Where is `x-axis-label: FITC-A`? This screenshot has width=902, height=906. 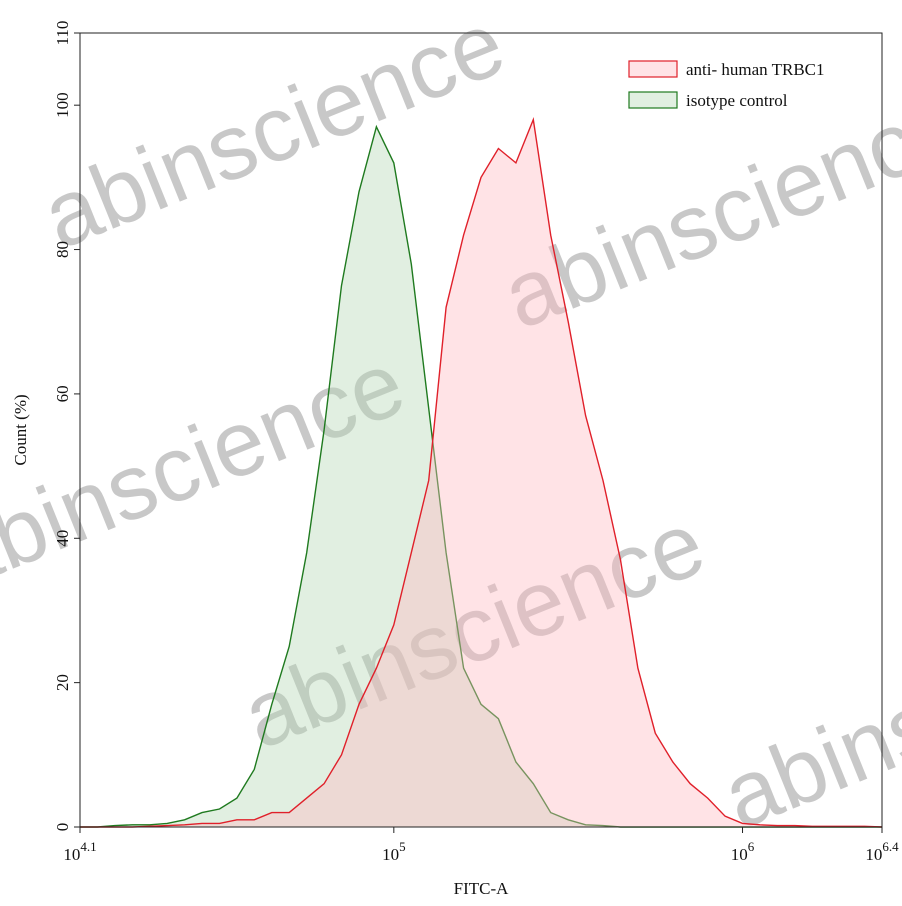 x-axis-label: FITC-A is located at coordinates (482, 888).